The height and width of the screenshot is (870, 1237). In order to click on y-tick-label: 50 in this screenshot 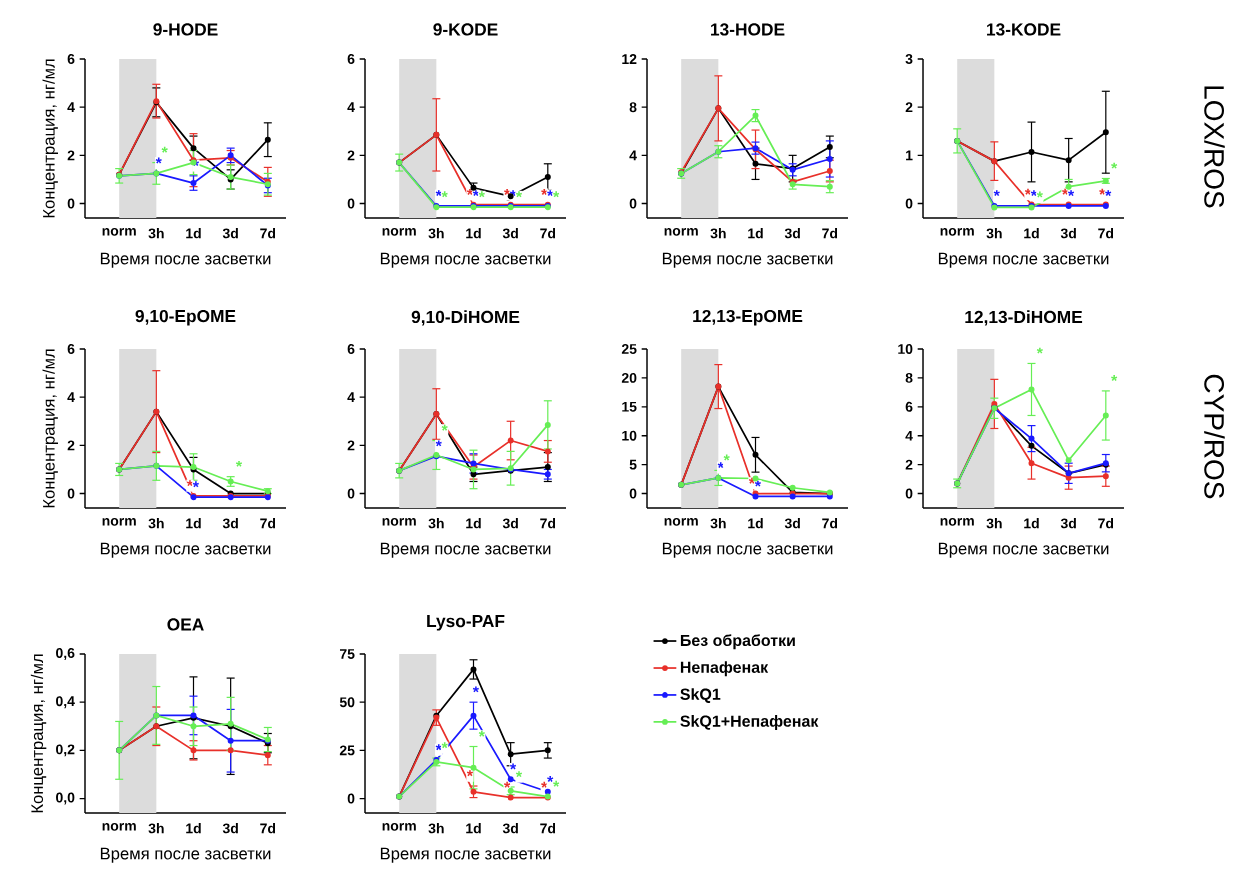, I will do `click(347, 702)`.